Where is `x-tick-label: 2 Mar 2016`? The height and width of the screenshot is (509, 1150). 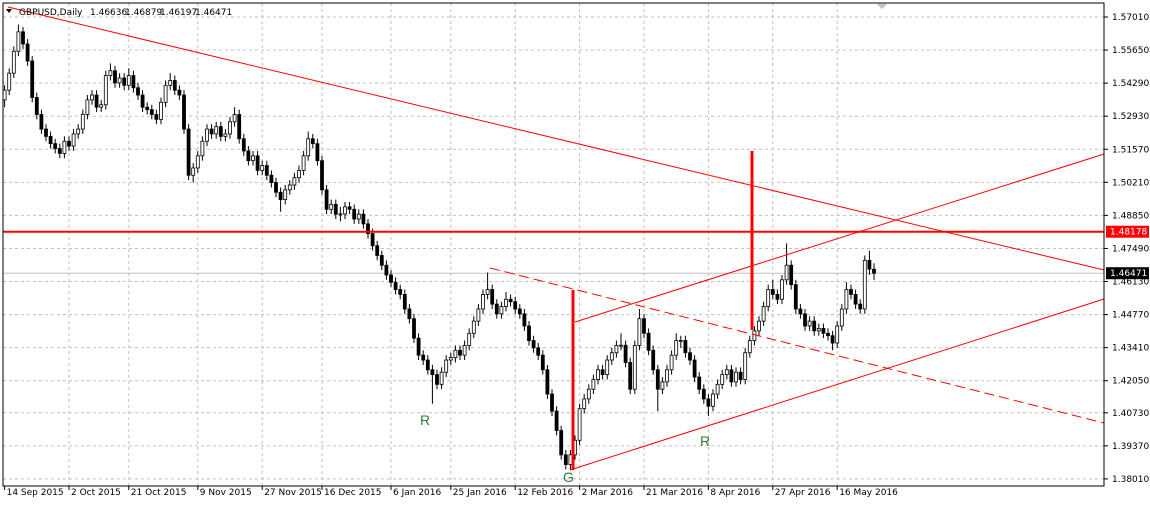
x-tick-label: 2 Mar 2016 is located at coordinates (608, 493).